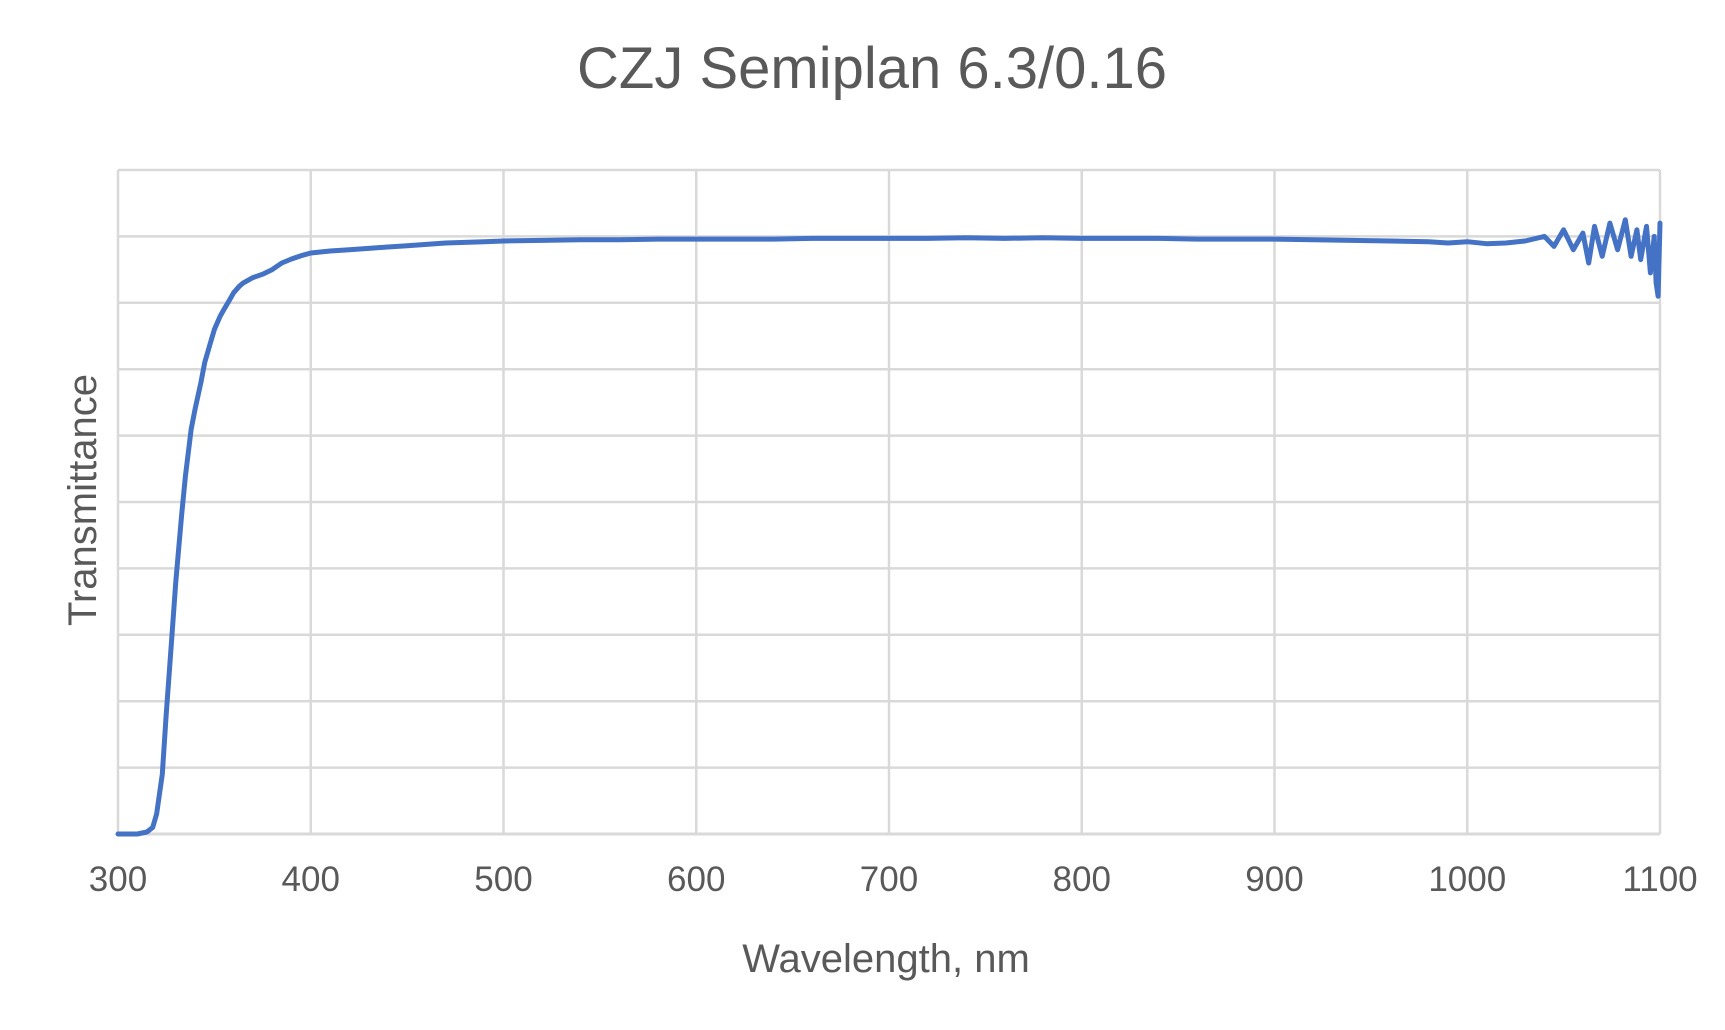 The image size is (1725, 1030). Describe the element at coordinates (889, 879) in the screenshot. I see `x-tick-label: 700` at that location.